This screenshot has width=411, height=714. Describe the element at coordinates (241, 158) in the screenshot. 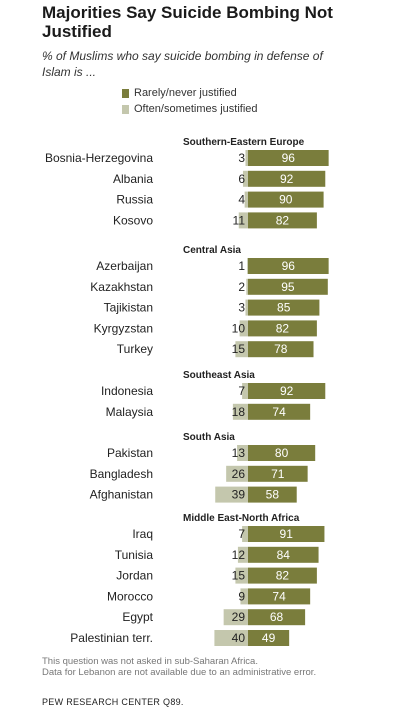

I see `value-label-often: 3` at that location.